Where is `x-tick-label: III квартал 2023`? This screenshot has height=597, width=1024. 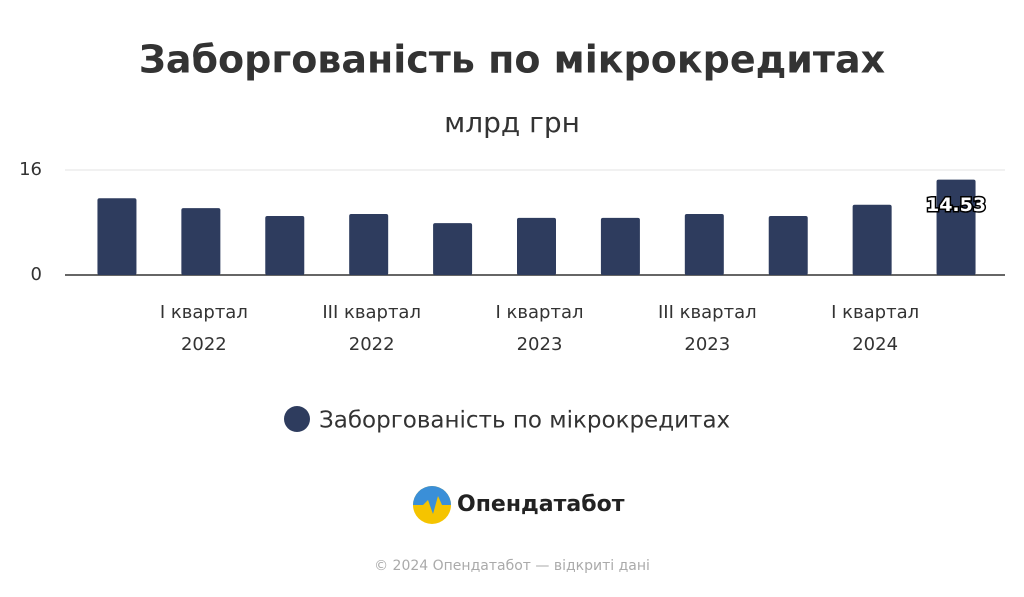 x-tick-label: III квартал 2023 is located at coordinates (707, 328).